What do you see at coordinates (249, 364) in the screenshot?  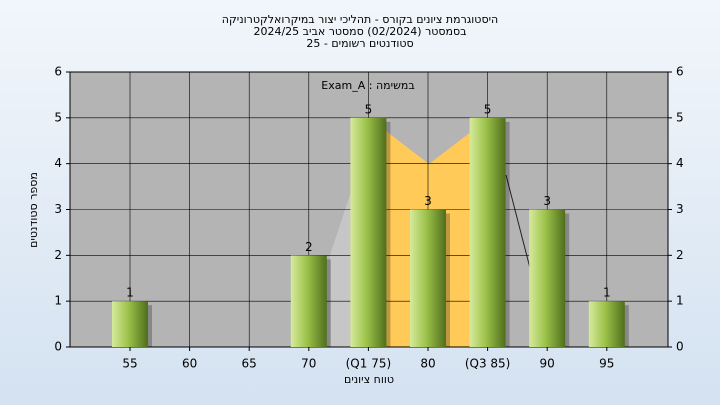 I see `x-tick-label: 65` at bounding box center [249, 364].